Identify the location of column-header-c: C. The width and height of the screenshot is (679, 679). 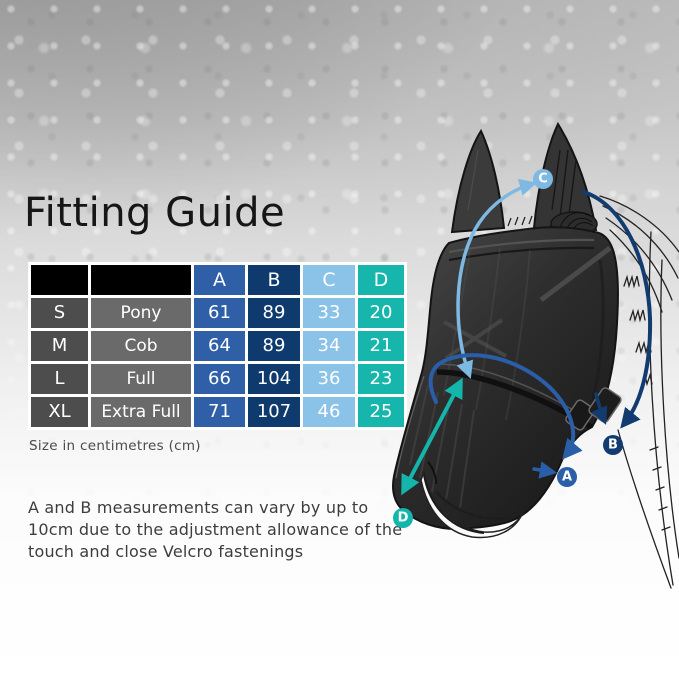
(329, 280).